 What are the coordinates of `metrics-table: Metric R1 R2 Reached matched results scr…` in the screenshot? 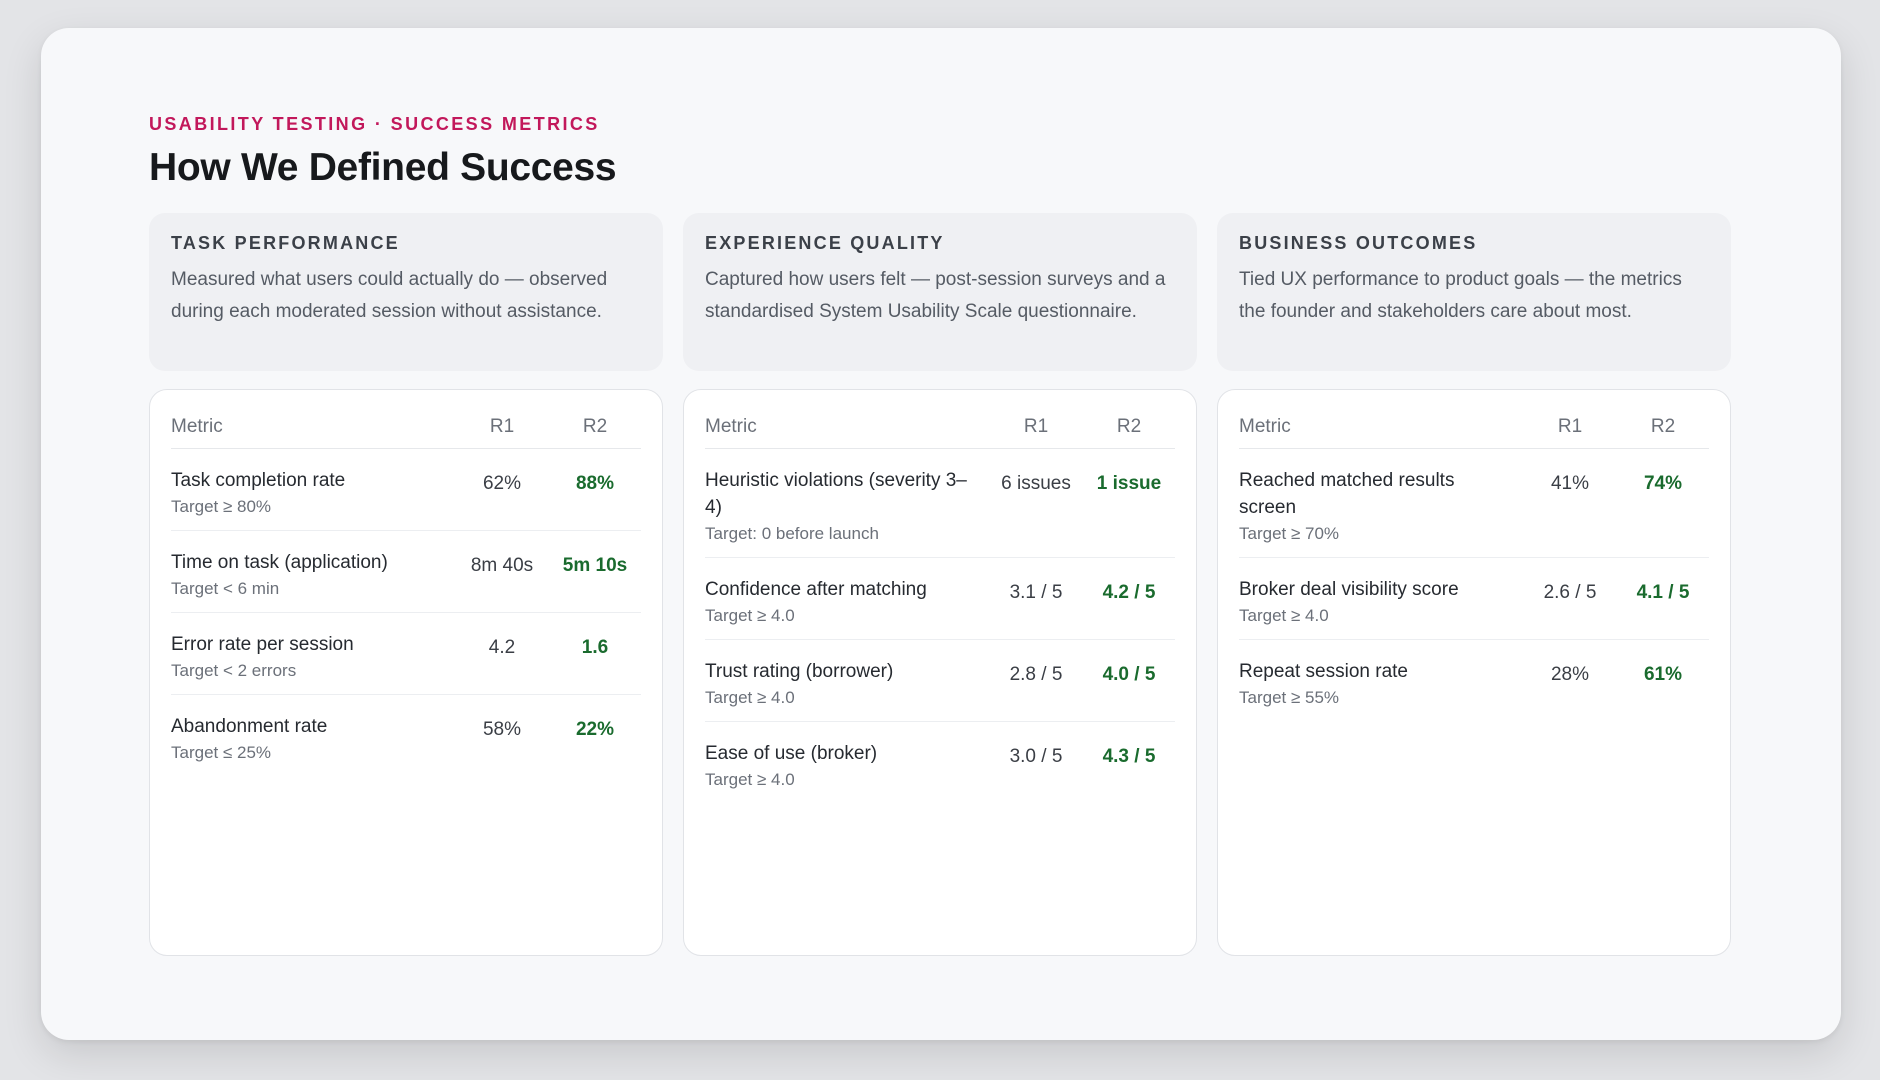 It's located at (1474, 672).